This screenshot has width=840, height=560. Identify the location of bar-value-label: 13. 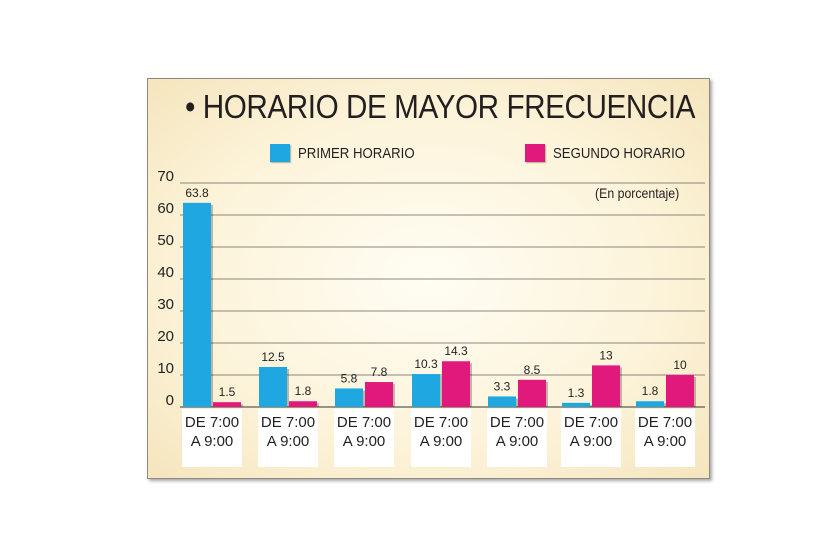
(606, 355).